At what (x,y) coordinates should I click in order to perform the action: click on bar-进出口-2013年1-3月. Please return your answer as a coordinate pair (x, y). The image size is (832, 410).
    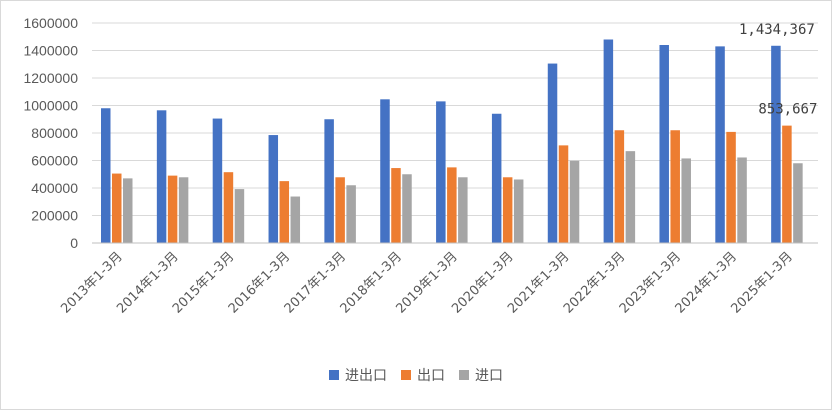
    Looking at the image, I should click on (106, 175).